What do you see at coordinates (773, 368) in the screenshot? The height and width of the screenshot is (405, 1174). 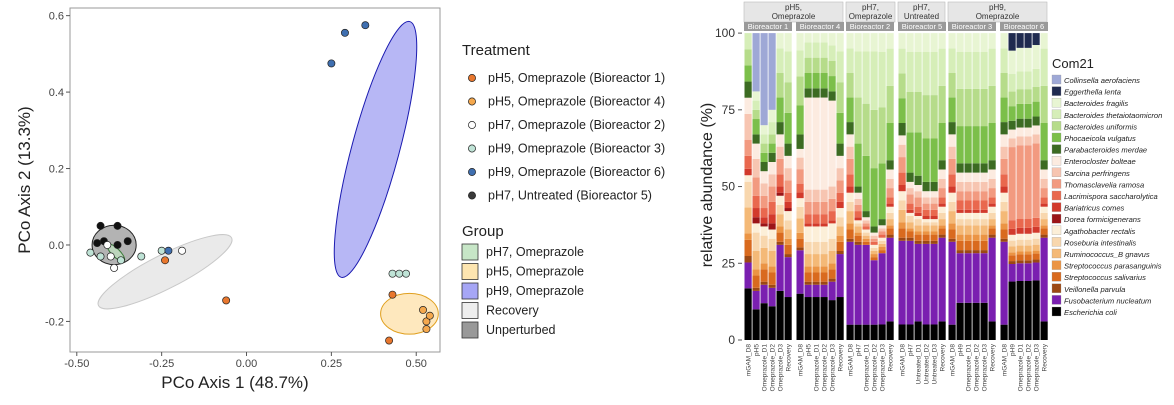 I see `x-tick-label: Omeprazole_D2` at bounding box center [773, 368].